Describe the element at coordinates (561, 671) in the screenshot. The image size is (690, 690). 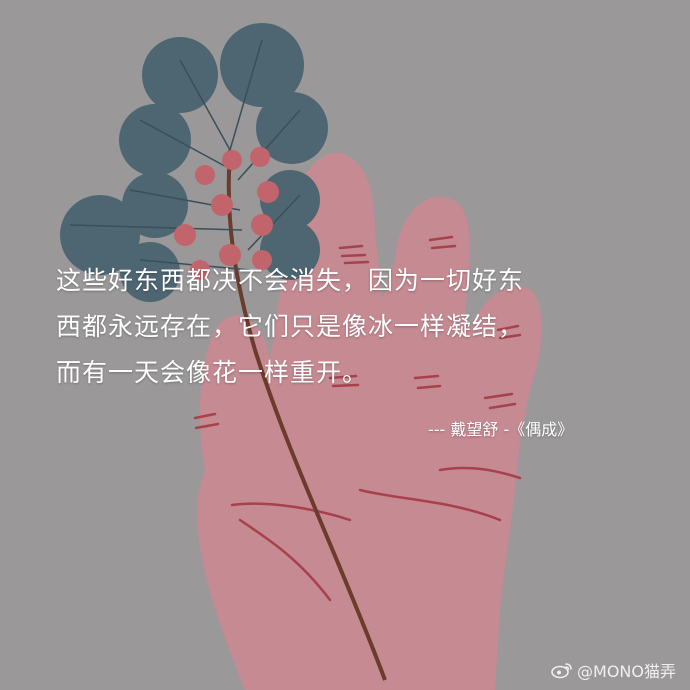
I see `weibo-icon` at that location.